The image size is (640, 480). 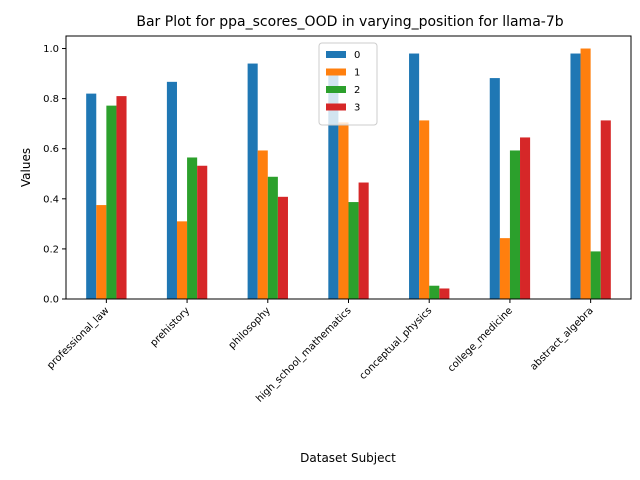 I want to click on bar-series-1-philosophy, so click(x=262, y=224).